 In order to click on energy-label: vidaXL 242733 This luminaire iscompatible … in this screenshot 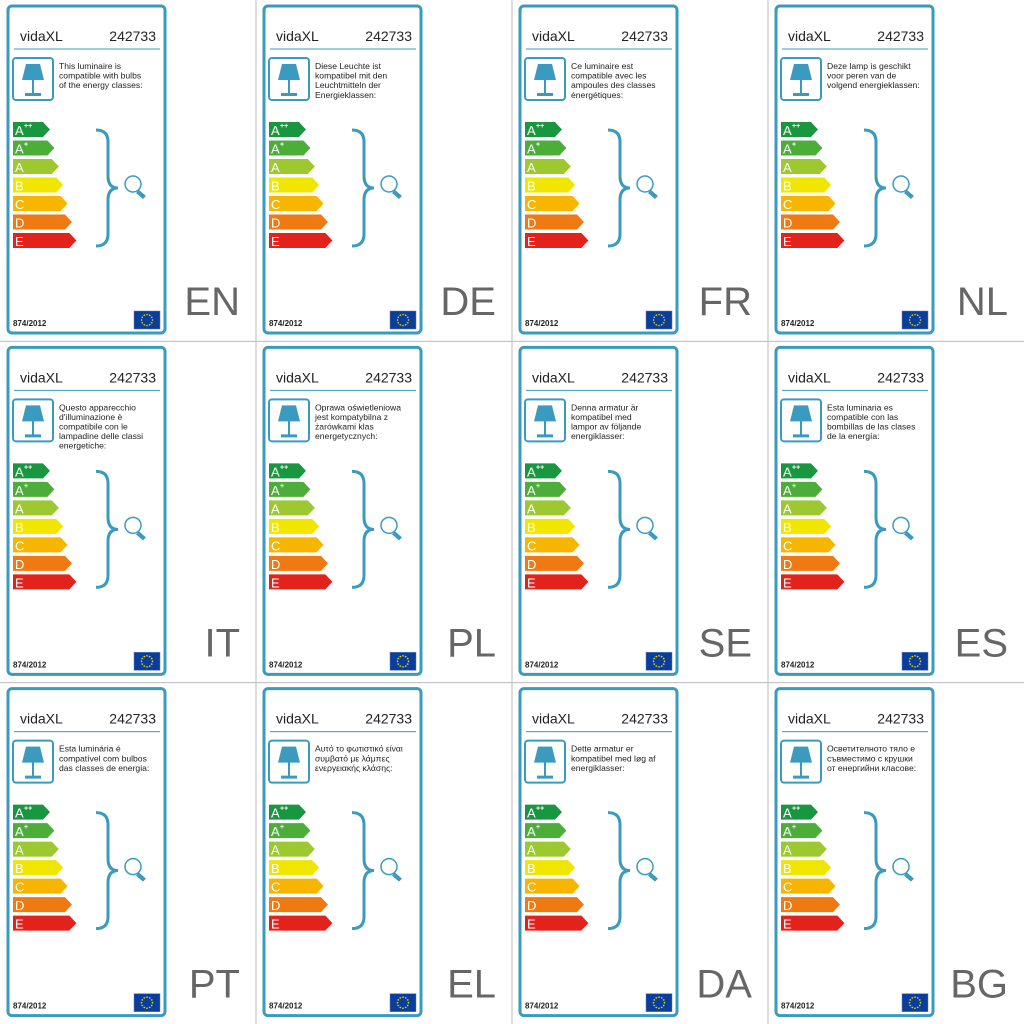, I will do `click(123, 169)`.